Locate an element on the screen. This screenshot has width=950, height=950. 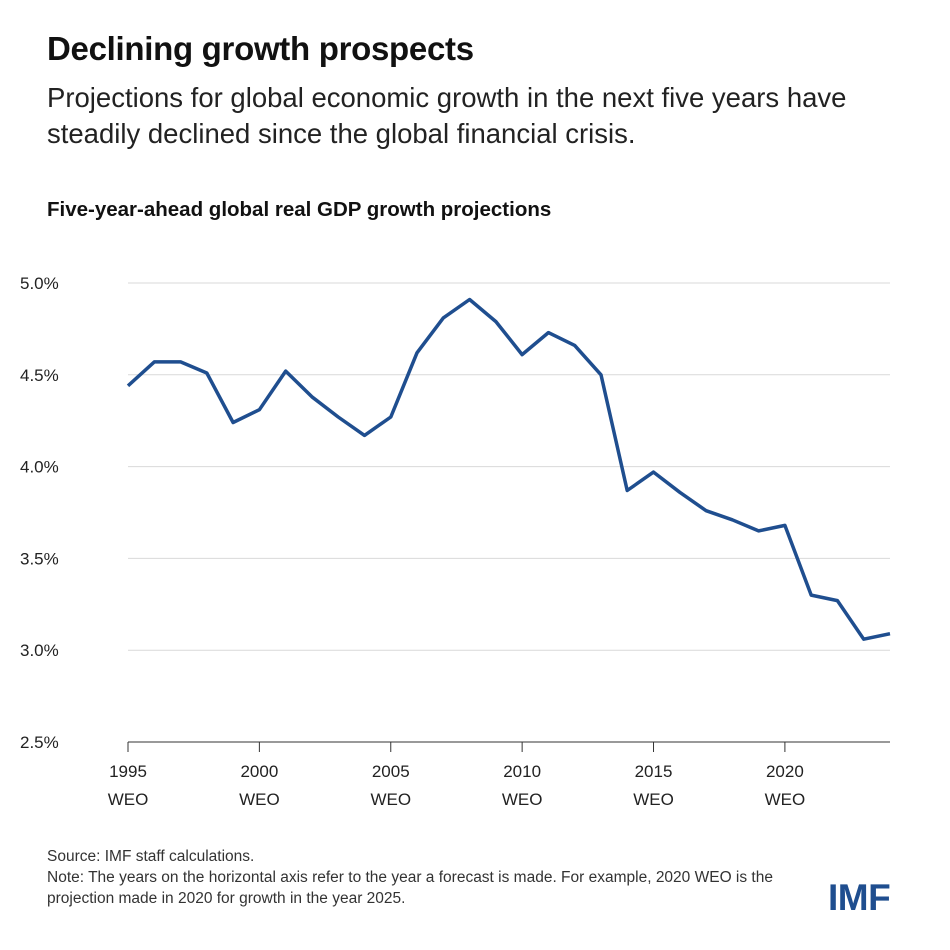
y-tick-label: 3.5% is located at coordinates (39, 558).